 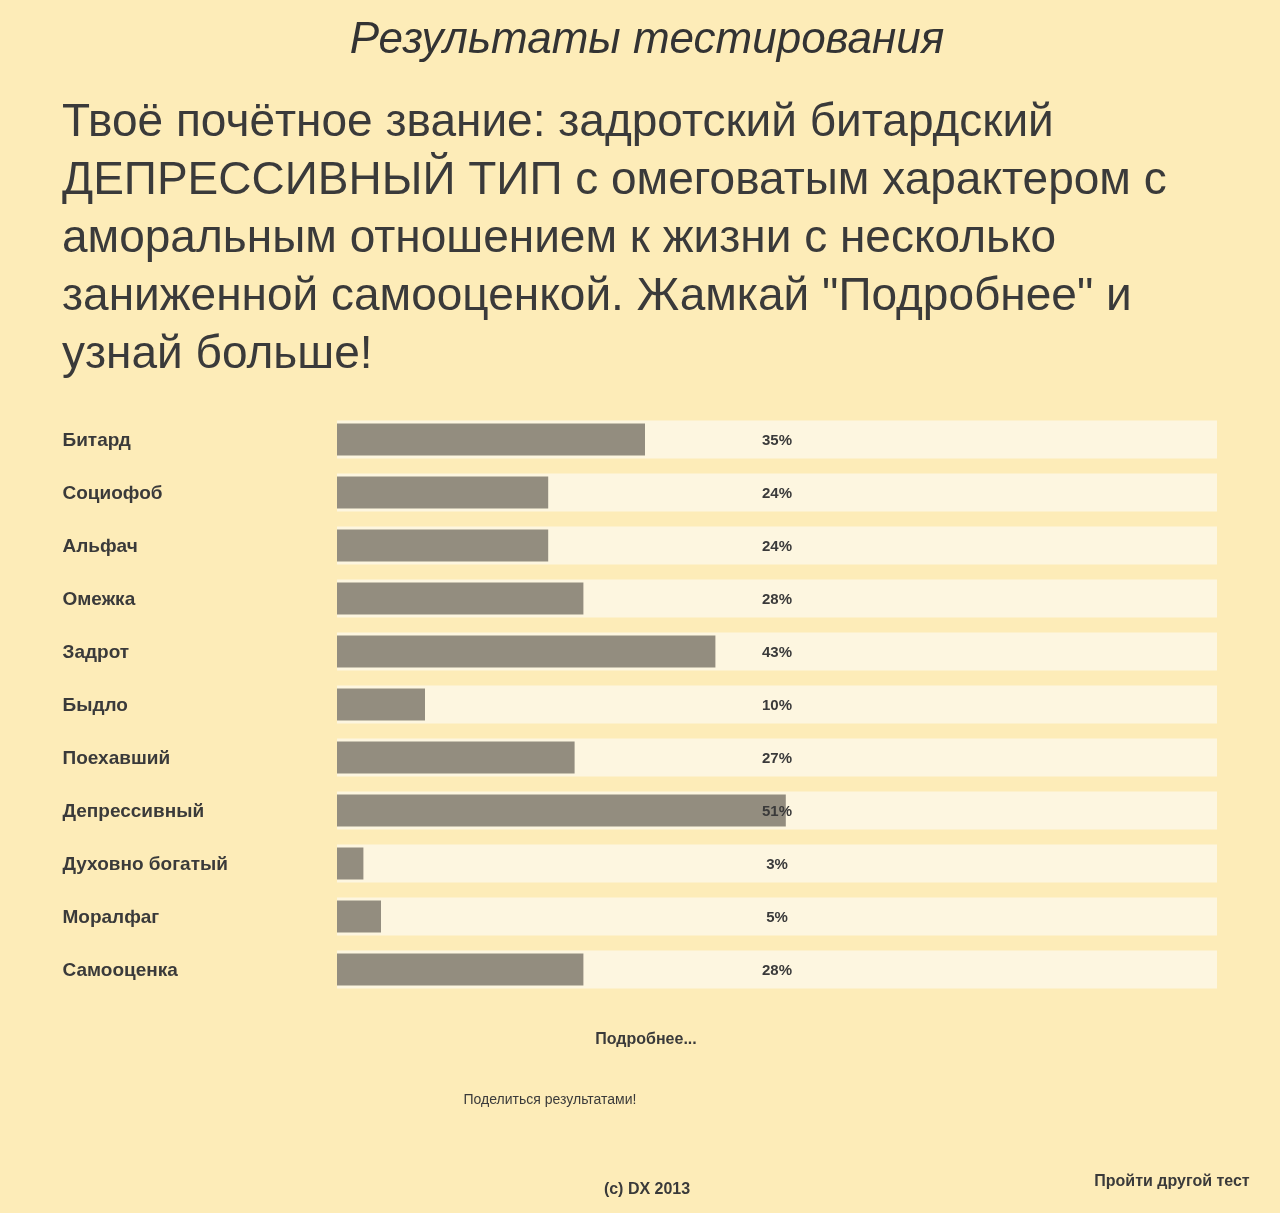 I want to click on y-tick-label: Социофоб, so click(x=112, y=492).